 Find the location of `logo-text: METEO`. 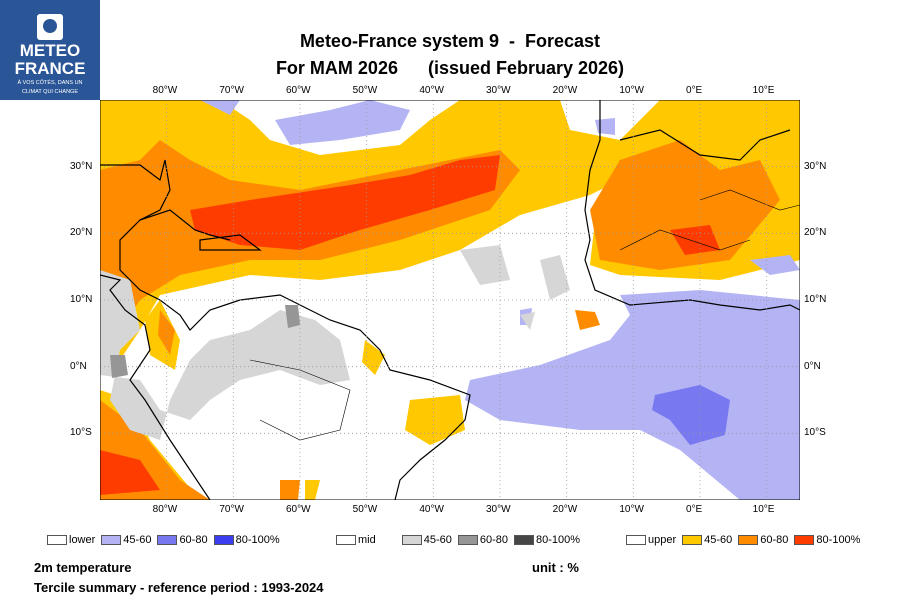

logo-text: METEO is located at coordinates (50, 50).